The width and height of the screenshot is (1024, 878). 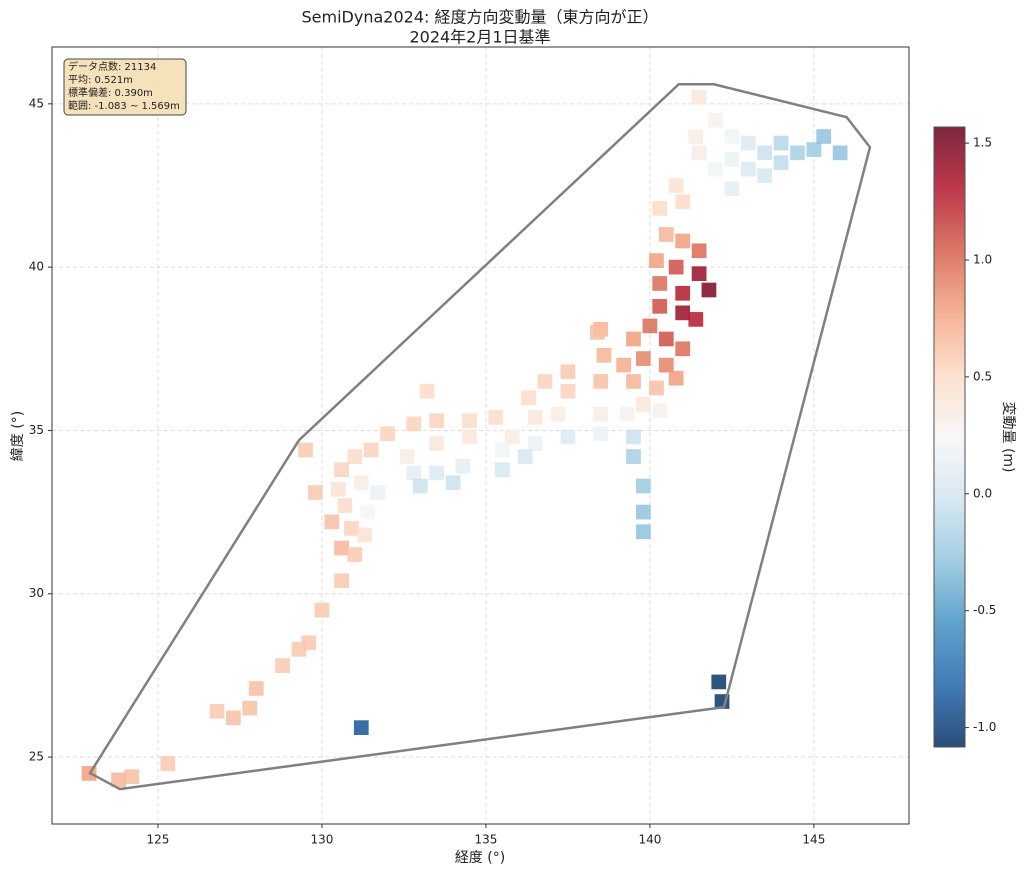 What do you see at coordinates (982, 260) in the screenshot?
I see `colorbar-tick-label: 1.0` at bounding box center [982, 260].